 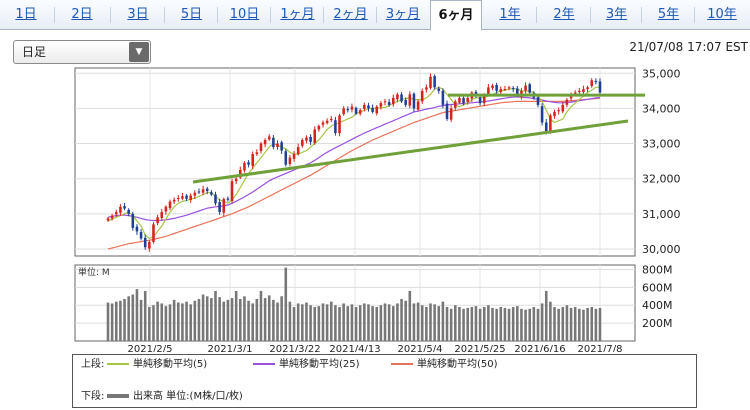 What do you see at coordinates (157, 365) in the screenshot?
I see `legend-ma5: 単純移動平均(5)` at bounding box center [157, 365].